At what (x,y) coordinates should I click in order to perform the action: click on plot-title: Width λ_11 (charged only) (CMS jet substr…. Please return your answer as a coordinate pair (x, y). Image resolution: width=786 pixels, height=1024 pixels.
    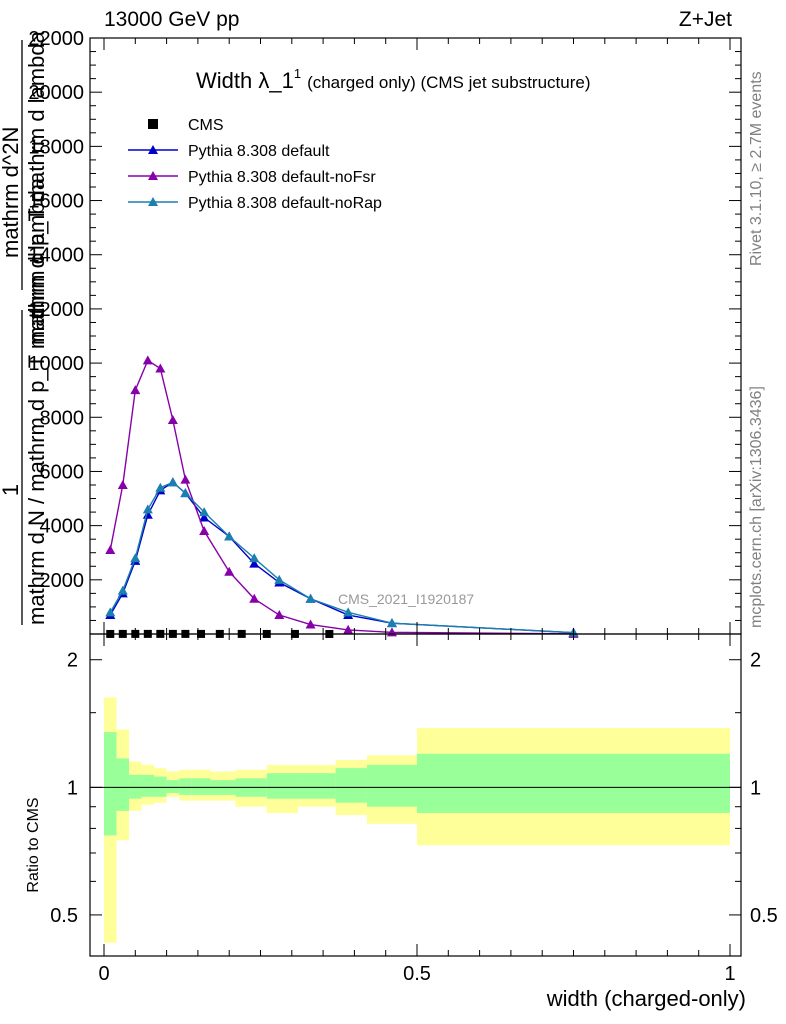
    Looking at the image, I should click on (393, 79).